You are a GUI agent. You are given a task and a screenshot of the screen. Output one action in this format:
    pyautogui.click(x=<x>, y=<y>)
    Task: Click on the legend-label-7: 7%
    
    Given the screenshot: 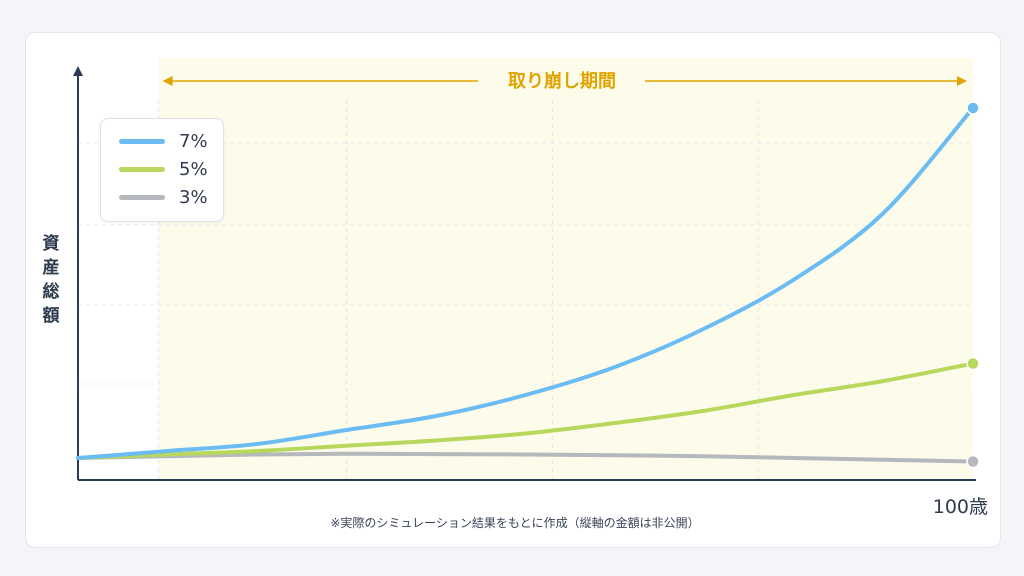 What is the action you would take?
    pyautogui.click(x=193, y=141)
    